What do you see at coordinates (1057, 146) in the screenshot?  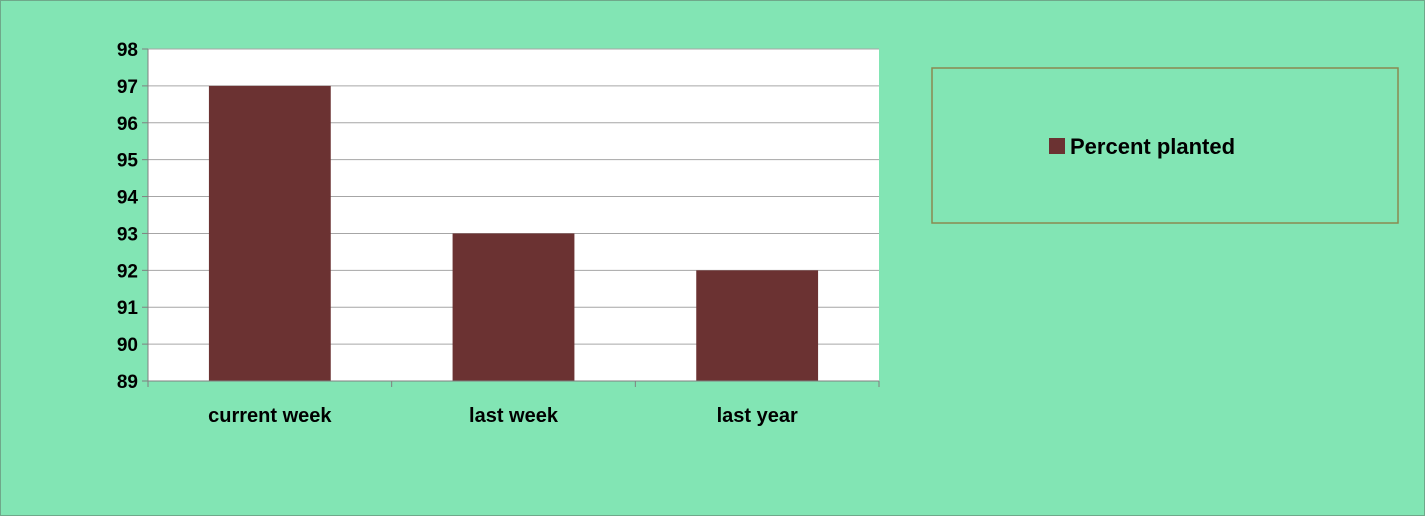 I see `legend-swatch` at bounding box center [1057, 146].